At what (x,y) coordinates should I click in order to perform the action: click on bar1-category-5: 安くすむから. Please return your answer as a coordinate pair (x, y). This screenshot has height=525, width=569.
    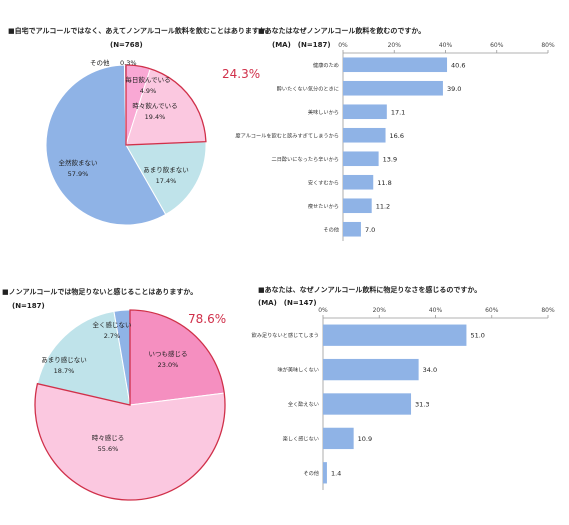
    Looking at the image, I should click on (323, 182).